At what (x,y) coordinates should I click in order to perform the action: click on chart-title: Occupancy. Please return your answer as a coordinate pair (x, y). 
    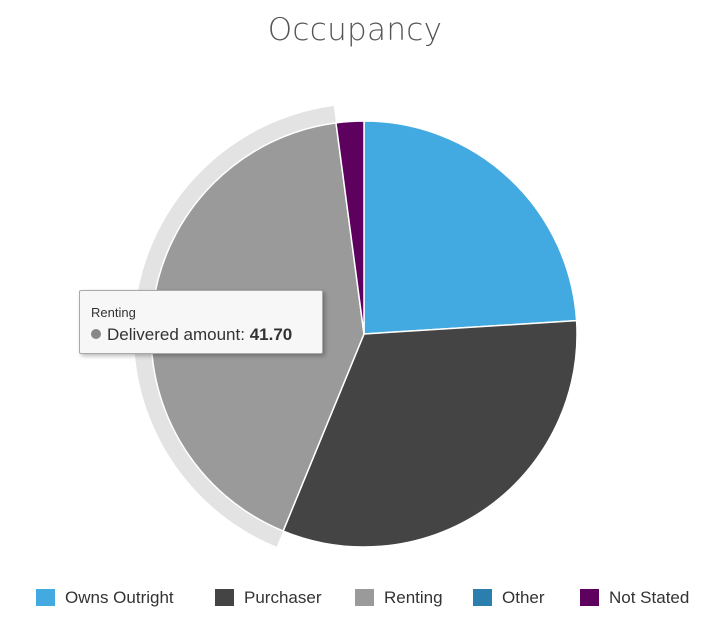
    Looking at the image, I should click on (355, 30).